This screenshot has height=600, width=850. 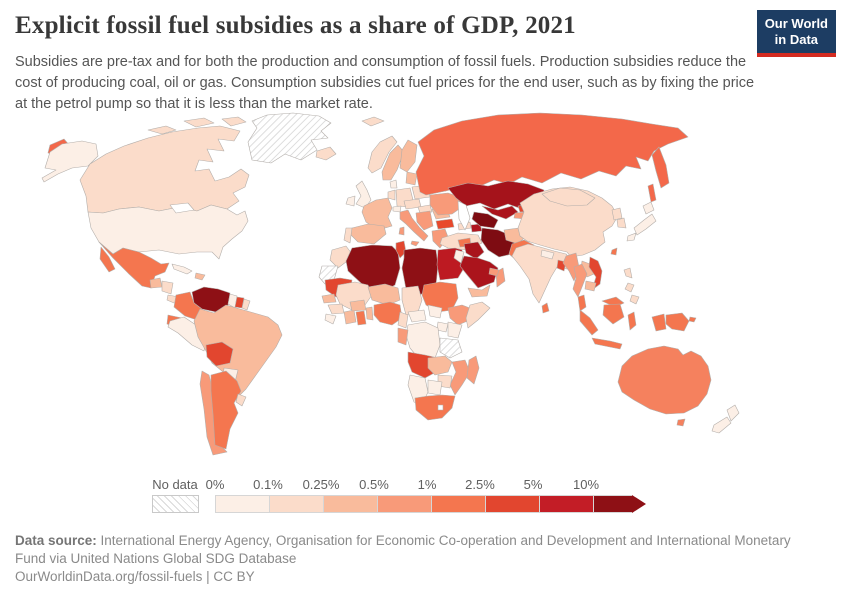 What do you see at coordinates (168, 232) in the screenshot?
I see `country-usa` at bounding box center [168, 232].